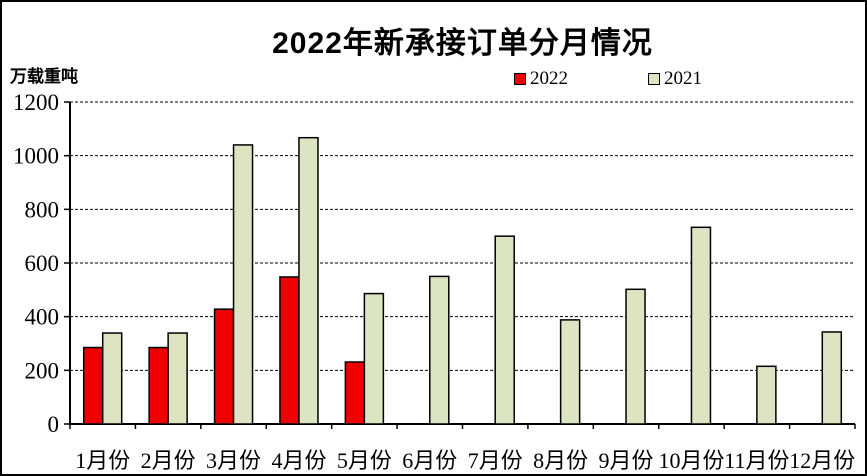 The width and height of the screenshot is (867, 476). Describe the element at coordinates (93, 385) in the screenshot. I see `bar-2022-1月份` at that location.